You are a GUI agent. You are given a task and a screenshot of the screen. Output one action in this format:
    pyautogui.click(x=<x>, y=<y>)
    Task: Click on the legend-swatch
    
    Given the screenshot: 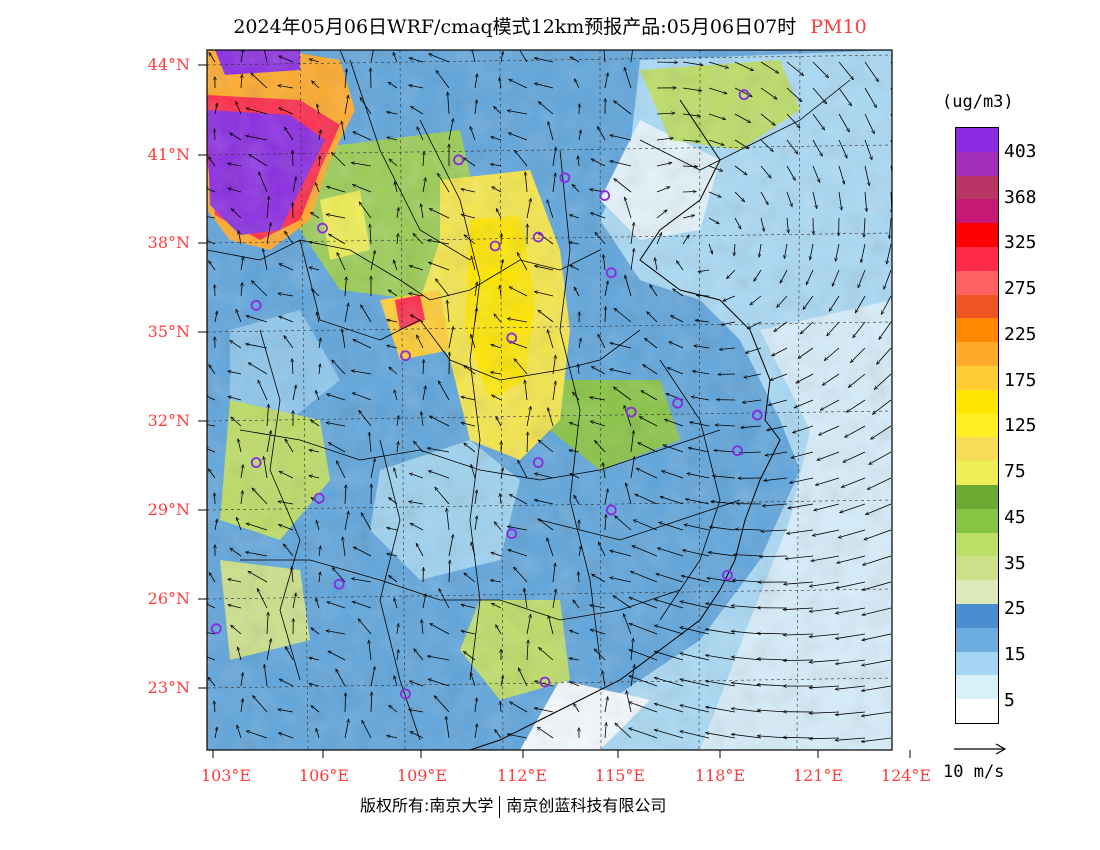 What is the action you would take?
    pyautogui.click(x=977, y=187)
    